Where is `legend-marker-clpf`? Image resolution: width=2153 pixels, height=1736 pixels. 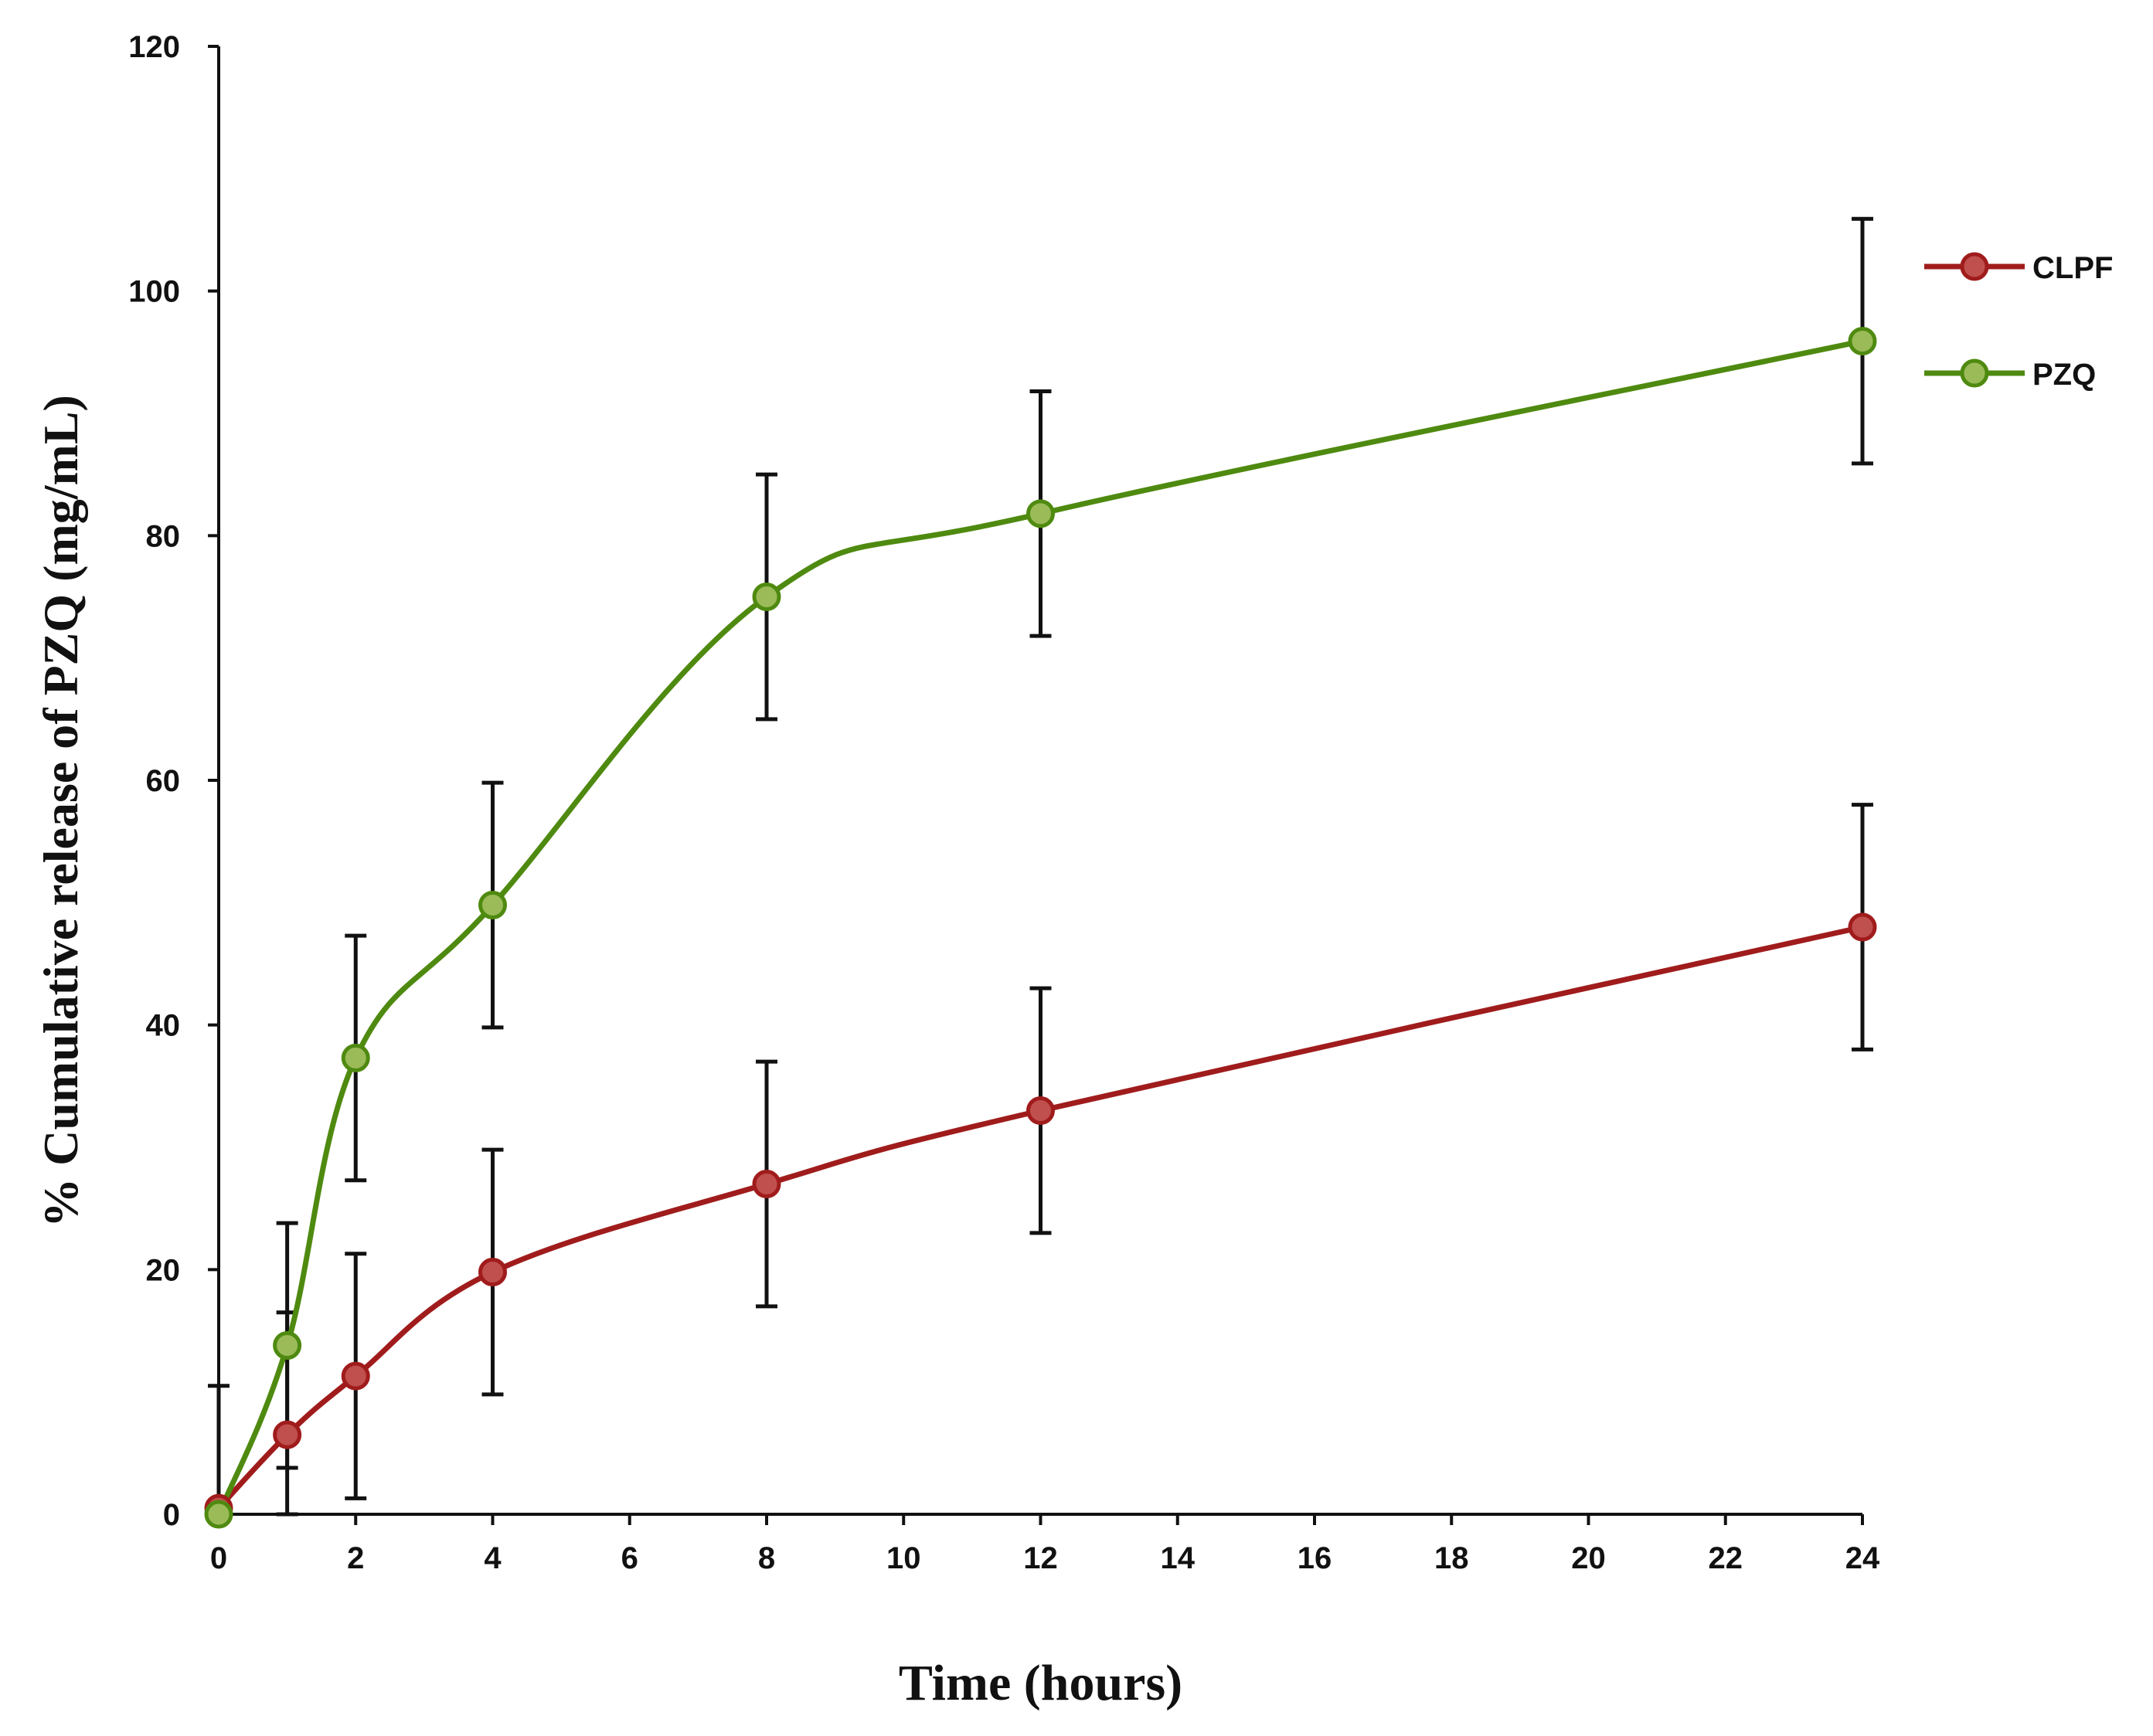 legend-marker-clpf is located at coordinates (1975, 266).